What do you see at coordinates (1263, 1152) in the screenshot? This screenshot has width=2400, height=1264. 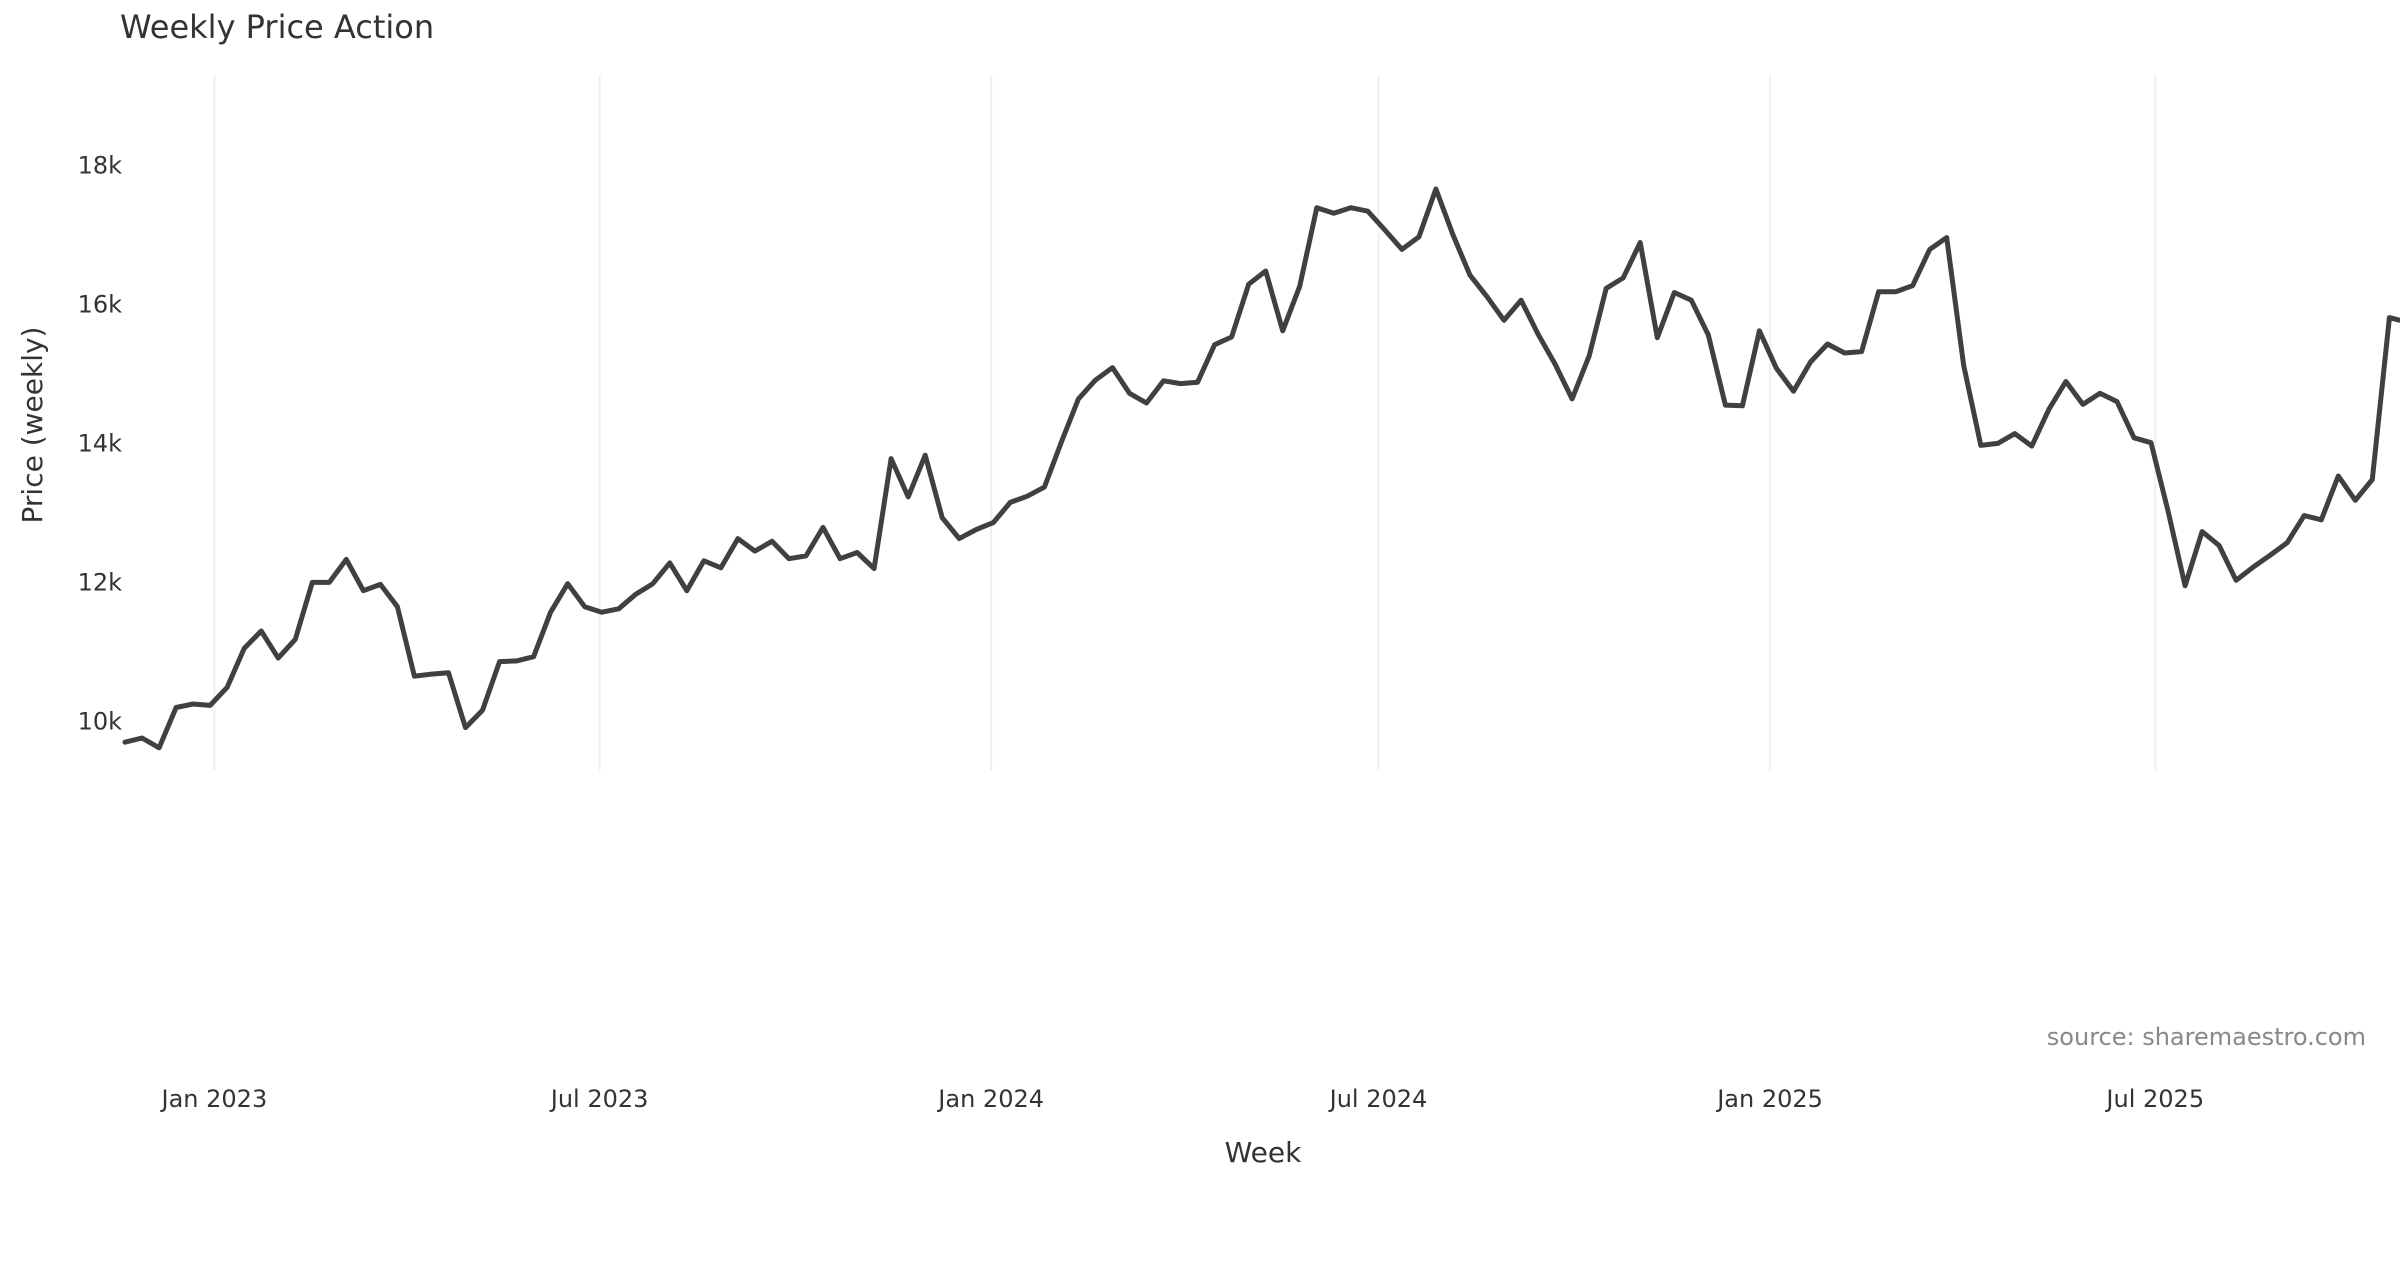 I see `x-axis-label: Week` at bounding box center [1263, 1152].